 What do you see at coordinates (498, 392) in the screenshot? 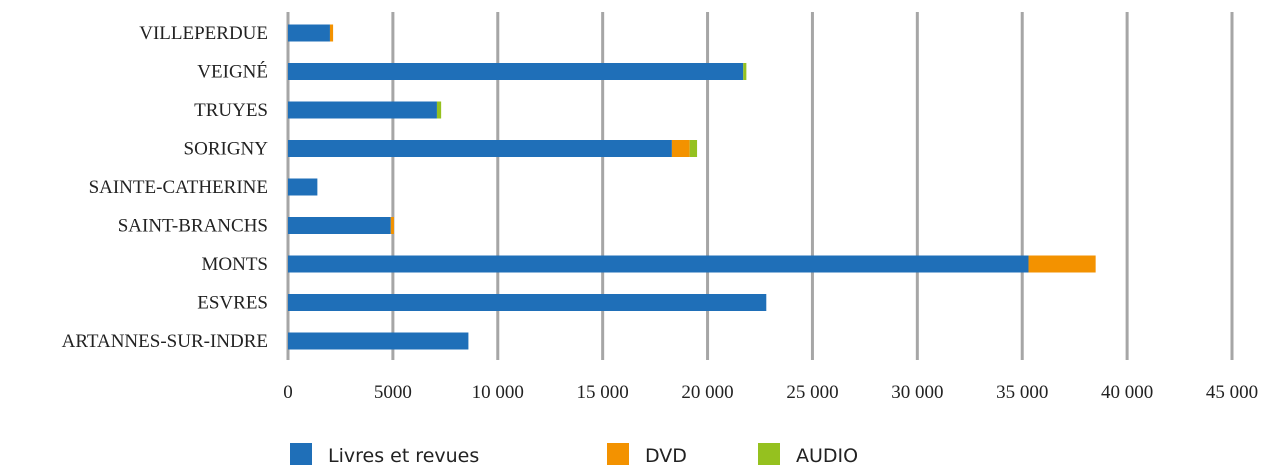
I see `x-tick-label: 10 000` at bounding box center [498, 392].